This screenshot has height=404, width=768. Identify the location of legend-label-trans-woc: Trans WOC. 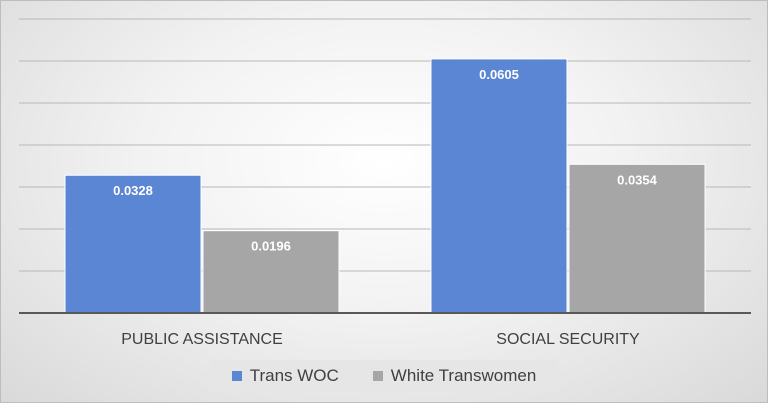
(294, 375).